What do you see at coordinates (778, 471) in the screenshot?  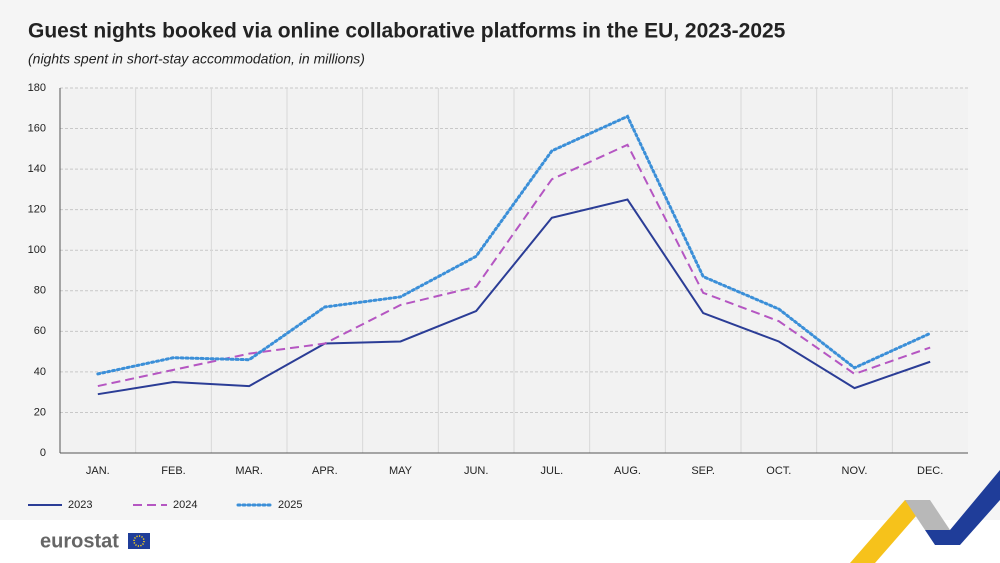 I see `x-tick-label: OCT.` at bounding box center [778, 471].